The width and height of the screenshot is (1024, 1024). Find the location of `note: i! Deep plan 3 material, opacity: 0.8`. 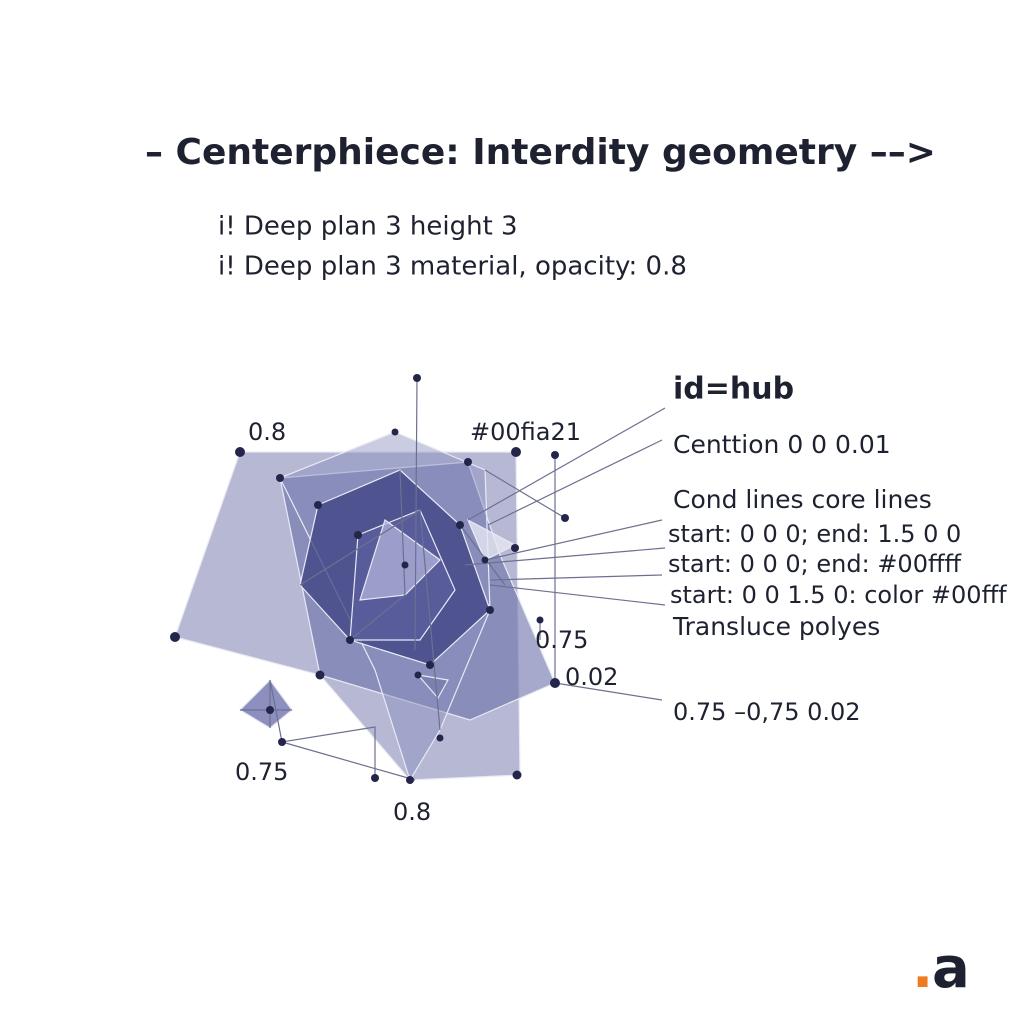

note: i! Deep plan 3 material, opacity: 0.8 is located at coordinates (452, 267).